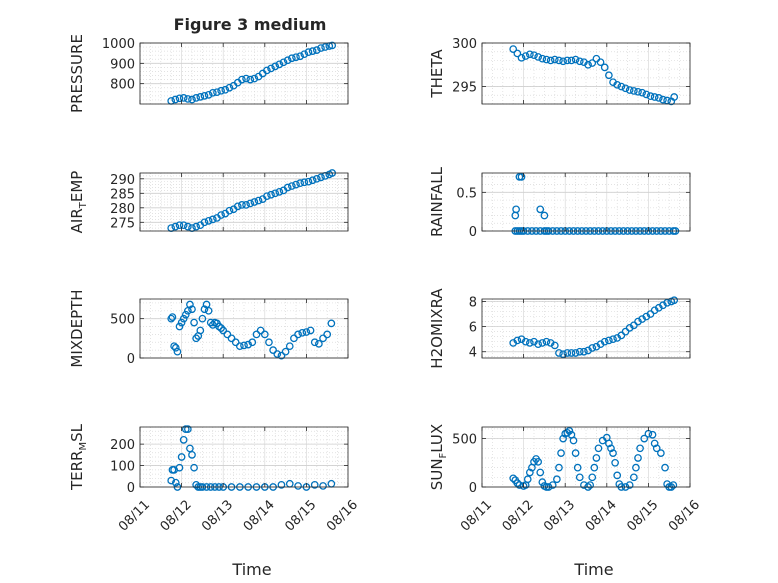  I want to click on subplot-pressure: 800 900 1000 PRESSURE, so click(208, 73).